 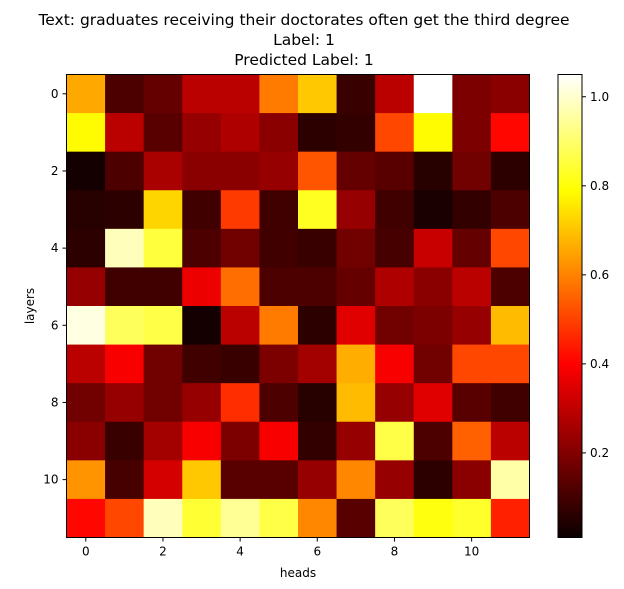 What do you see at coordinates (304, 60) in the screenshot?
I see `chart-title-line-3: Predicted Label: 1` at bounding box center [304, 60].